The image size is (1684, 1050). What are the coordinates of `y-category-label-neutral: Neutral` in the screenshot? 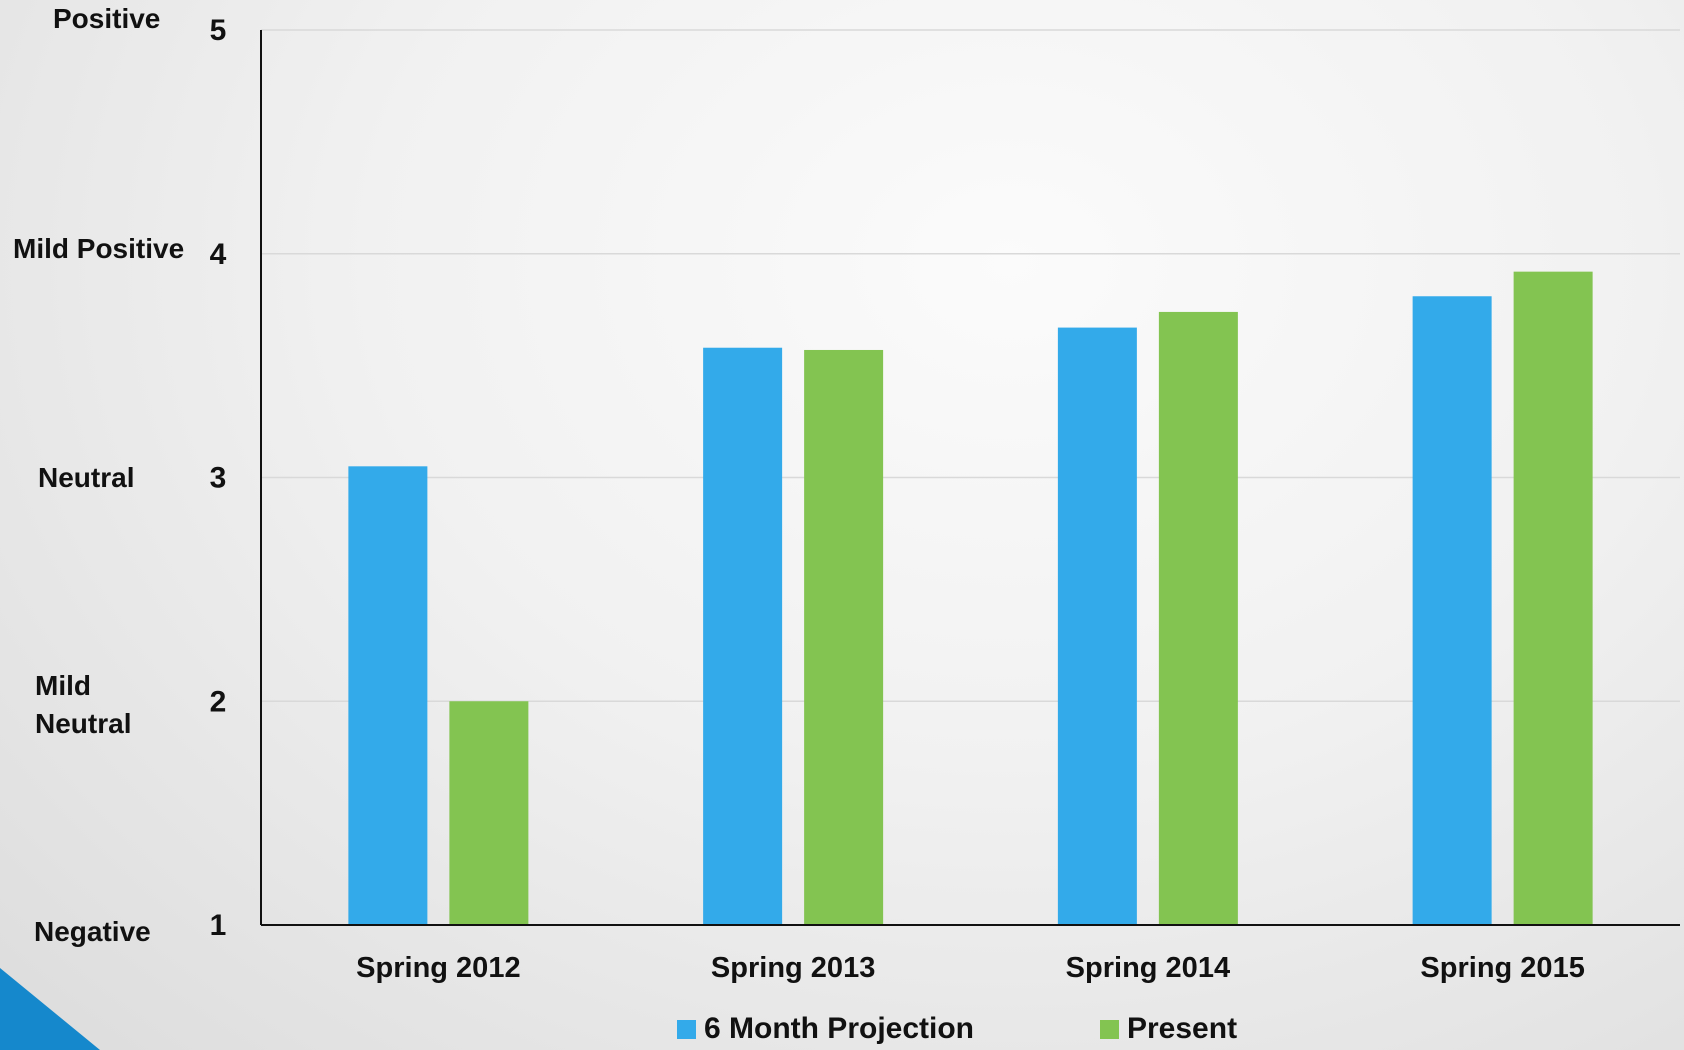 It's located at (86, 477).